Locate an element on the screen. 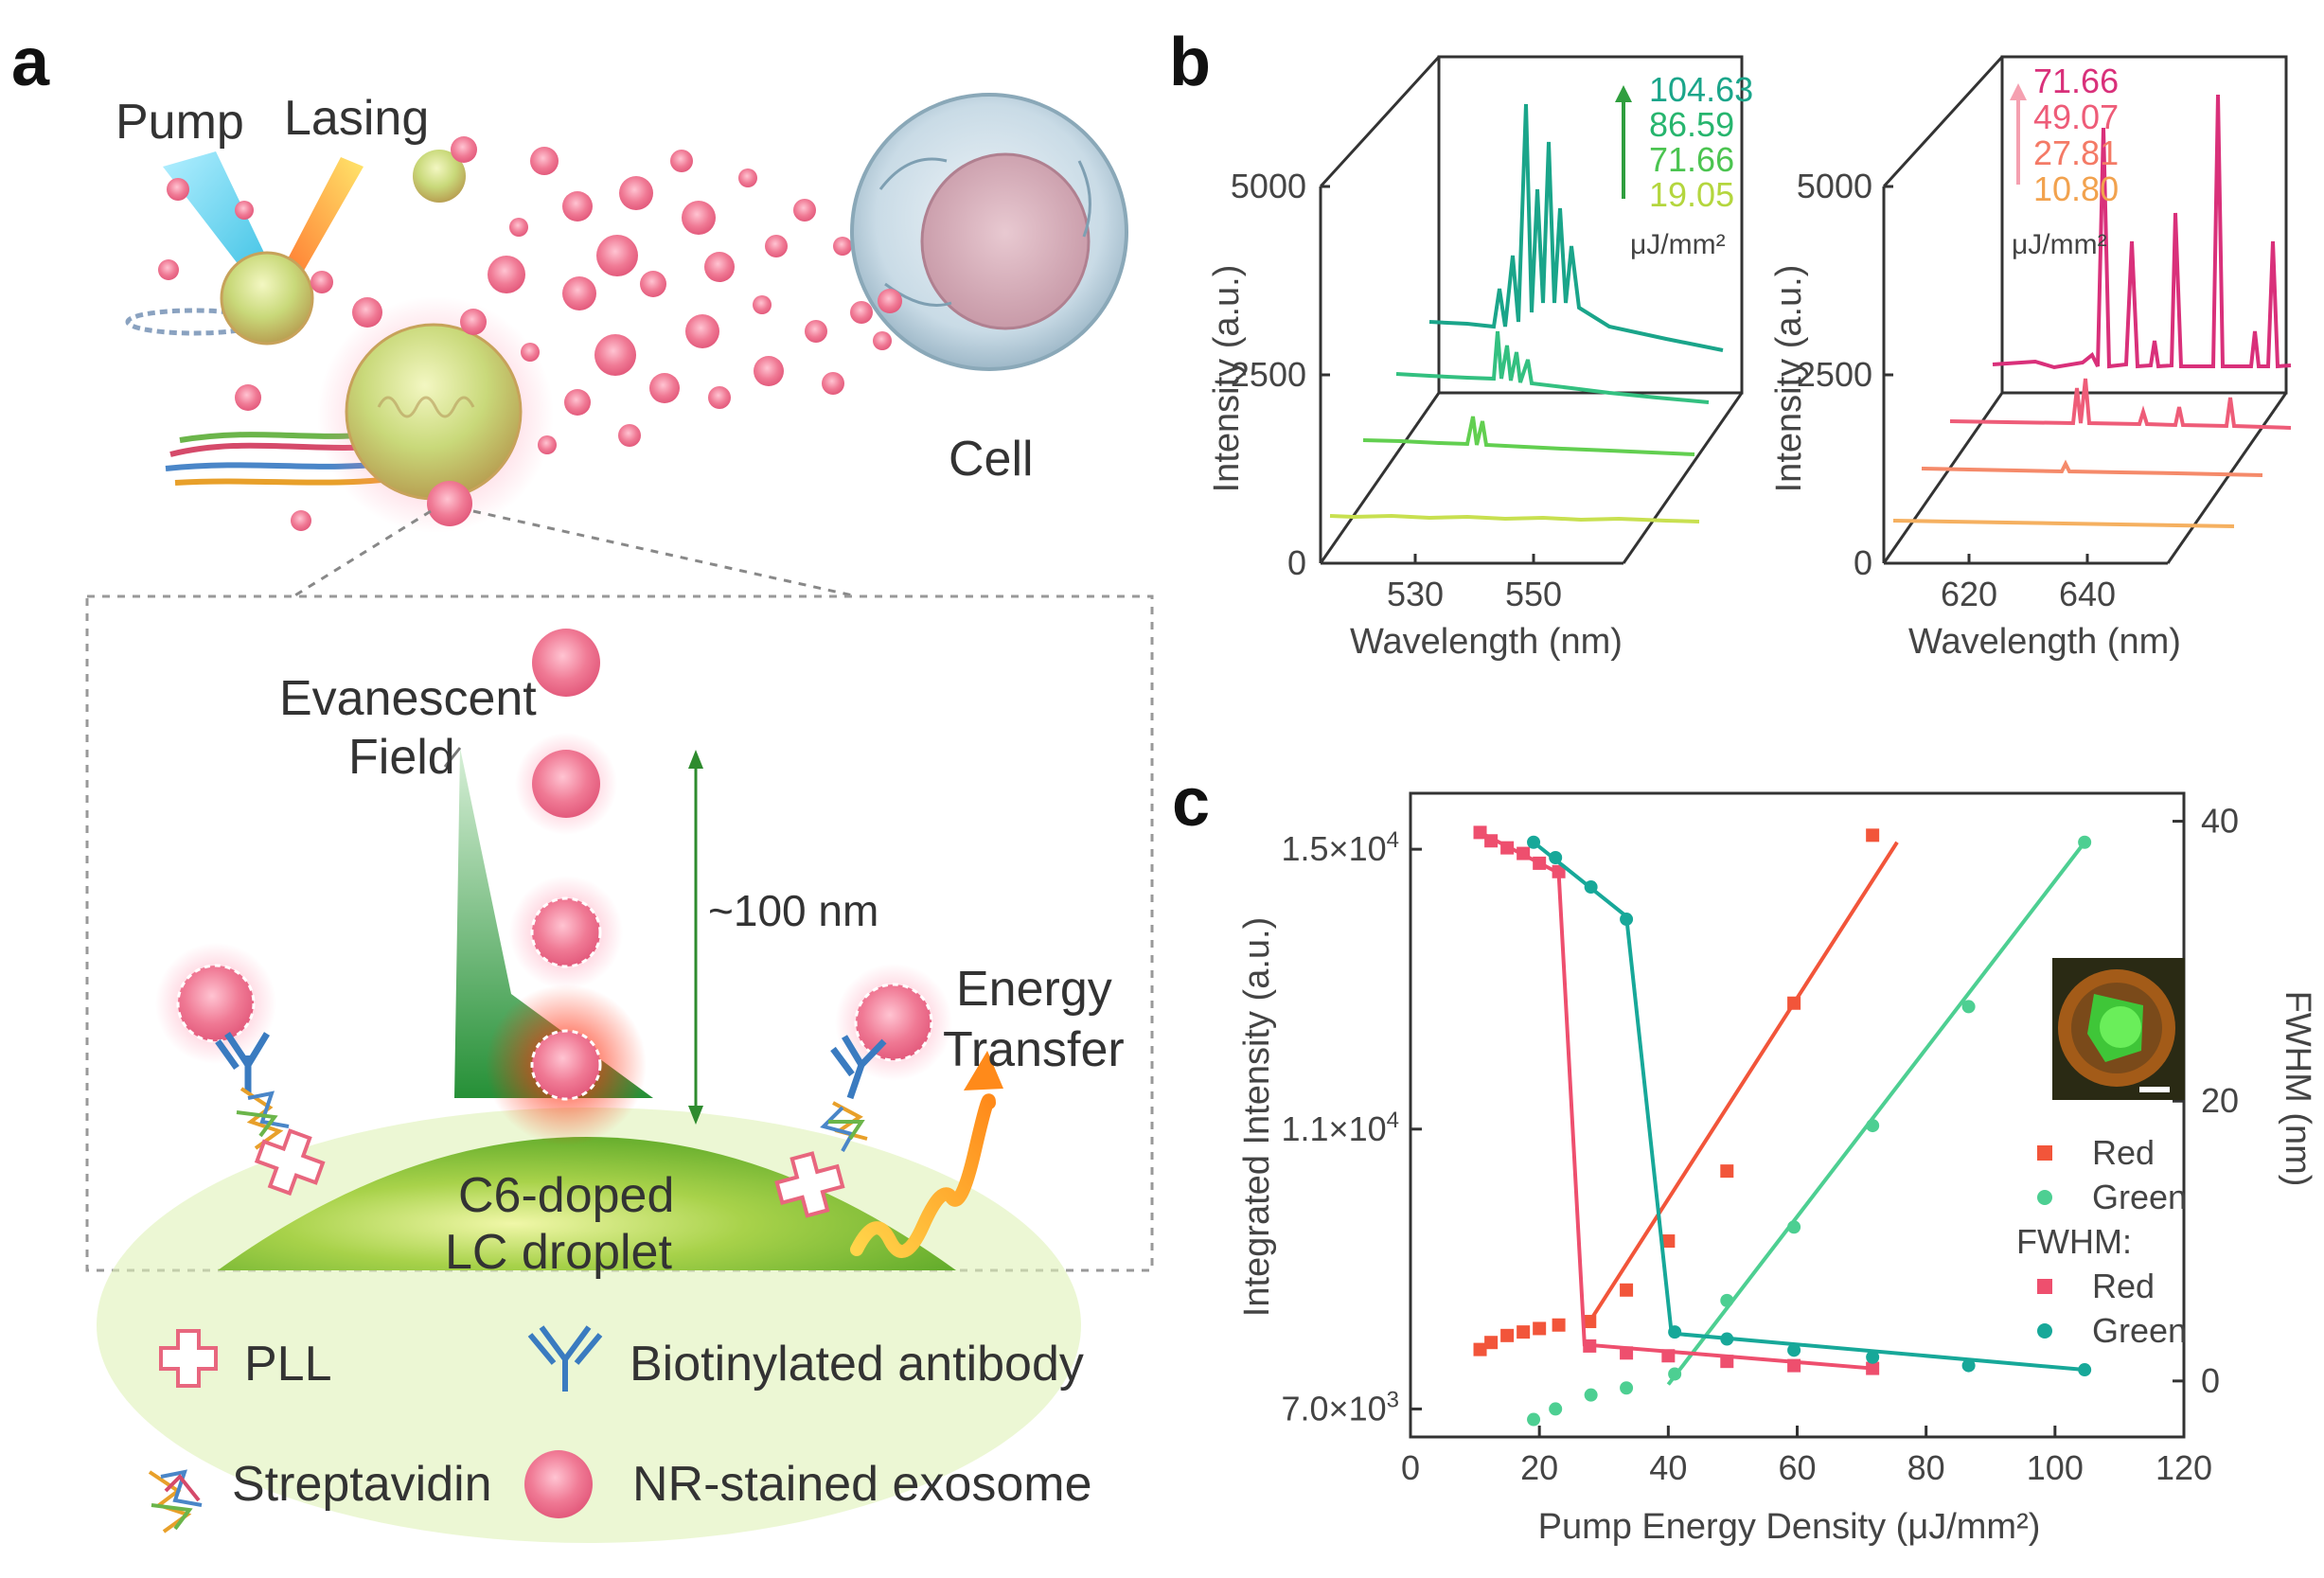  small-lc-droplet is located at coordinates (267, 298).